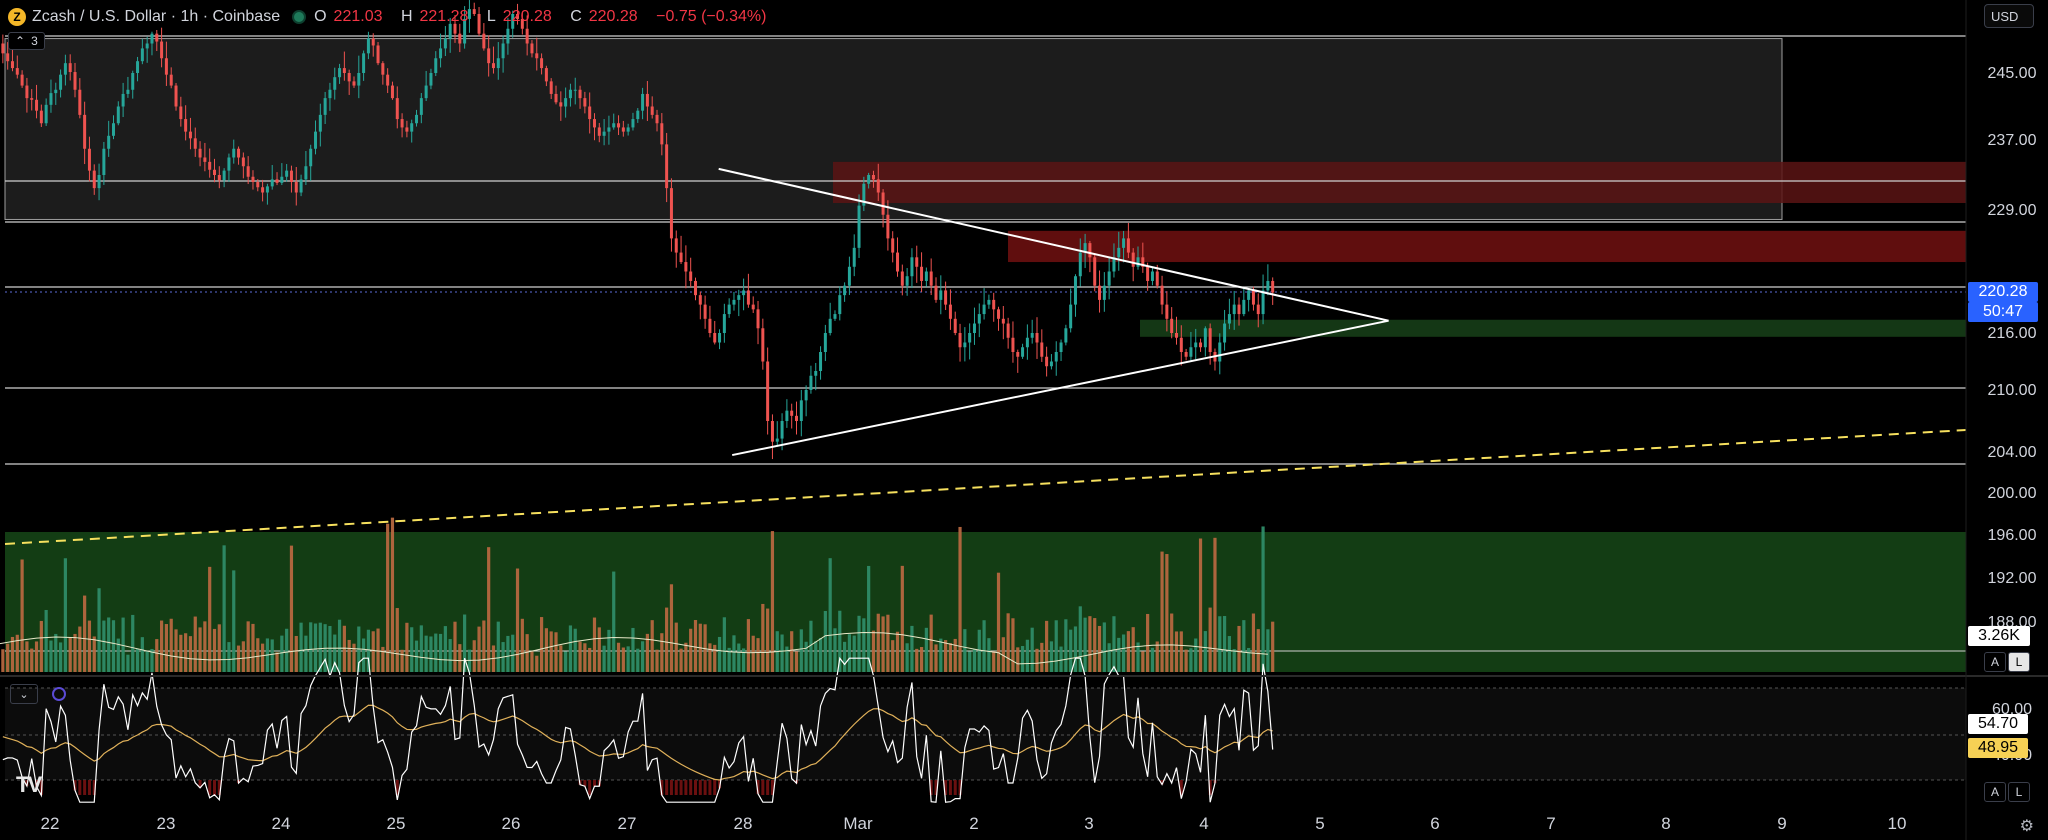  Describe the element at coordinates (26, 41) in the screenshot. I see `indicators-collapse-button: ⌃ 3` at that location.